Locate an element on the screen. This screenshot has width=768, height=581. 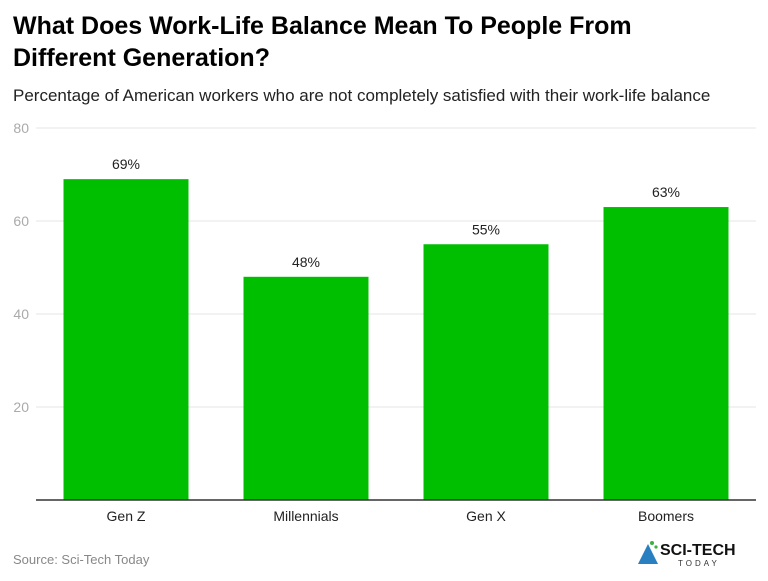
x-tick-label: Gen Z is located at coordinates (126, 516).